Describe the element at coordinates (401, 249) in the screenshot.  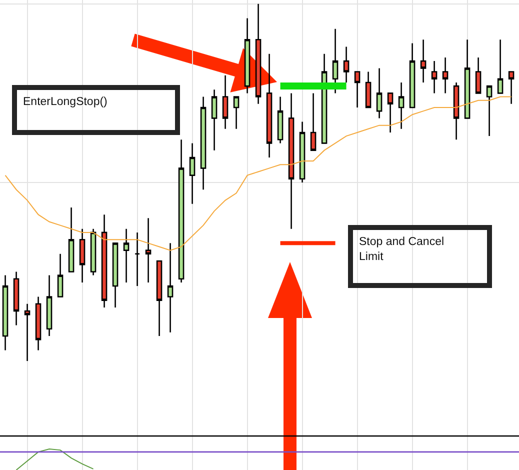
I see `annotation: Stop and Cancel Limit` at that location.